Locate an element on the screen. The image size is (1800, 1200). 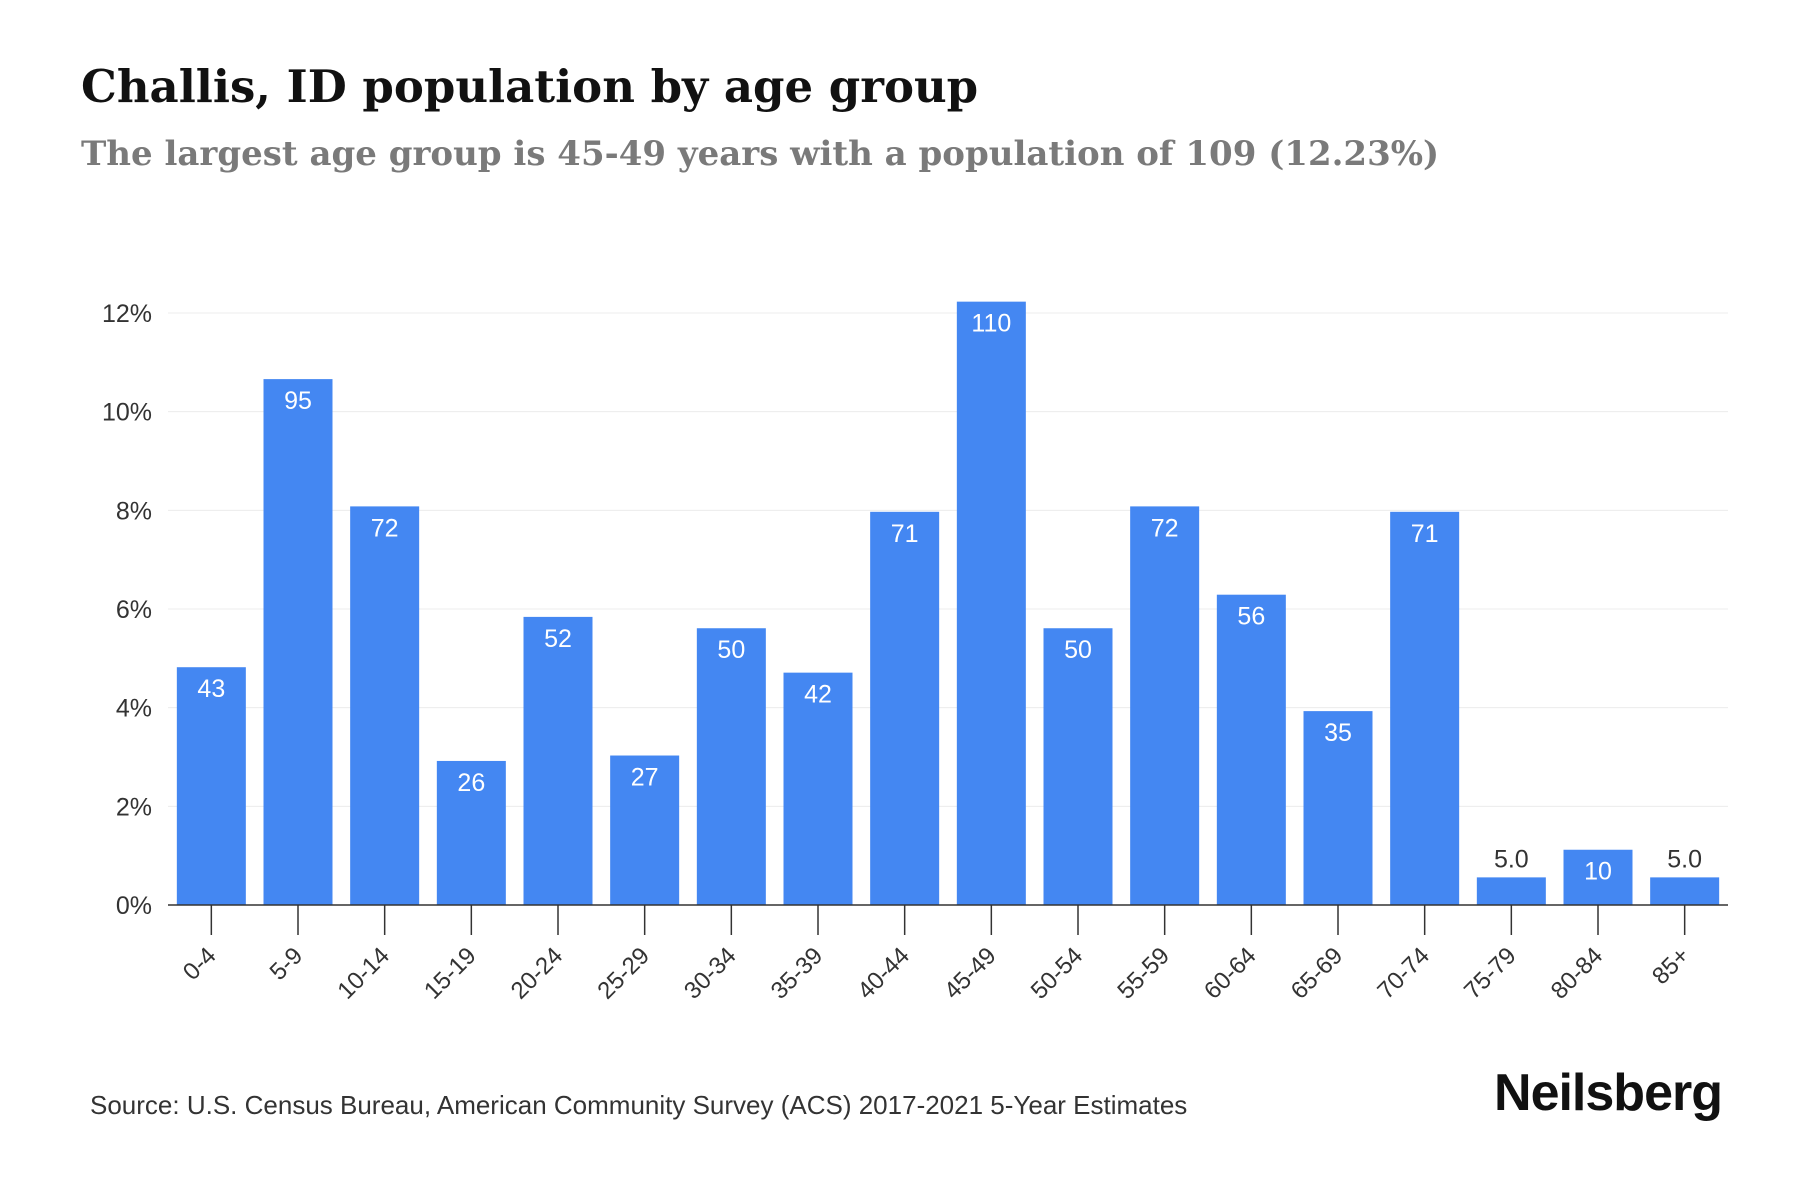
y-tick-label: 8% is located at coordinates (134, 511).